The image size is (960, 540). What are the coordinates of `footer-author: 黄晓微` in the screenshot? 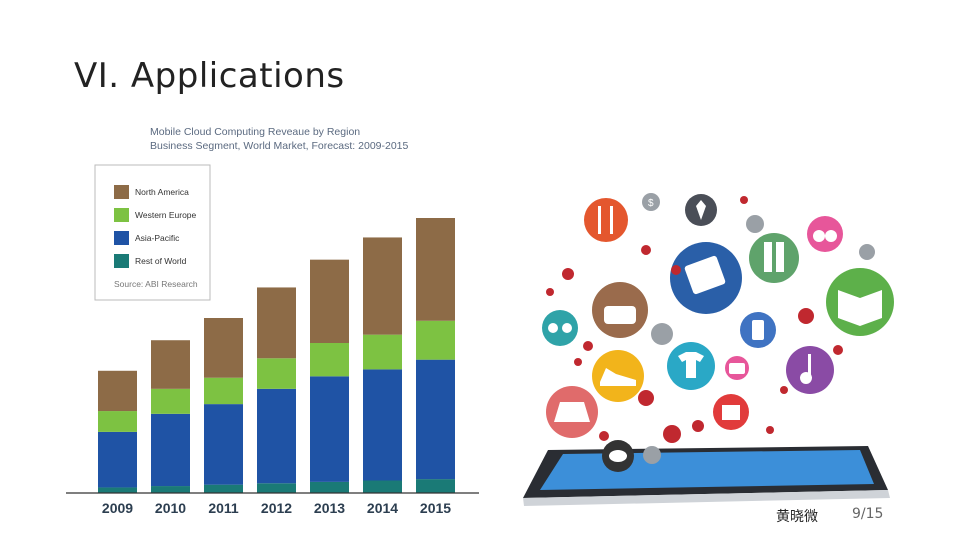 It's located at (797, 517).